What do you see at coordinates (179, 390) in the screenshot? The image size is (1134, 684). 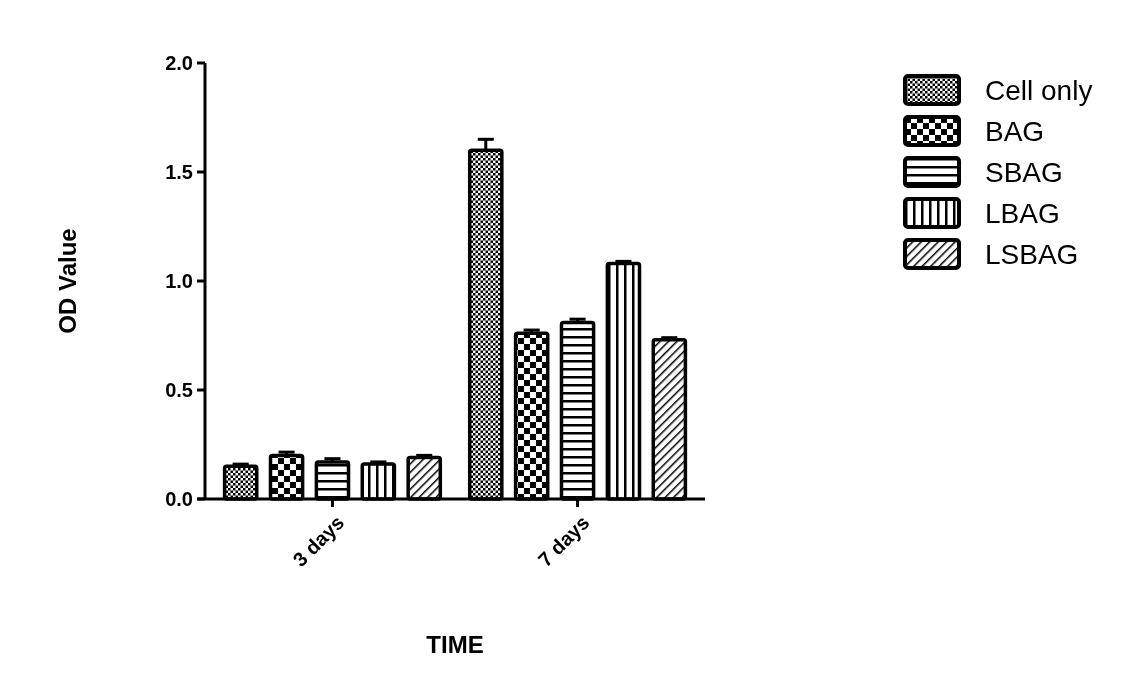 I see `y-tick-label: 0.5` at bounding box center [179, 390].